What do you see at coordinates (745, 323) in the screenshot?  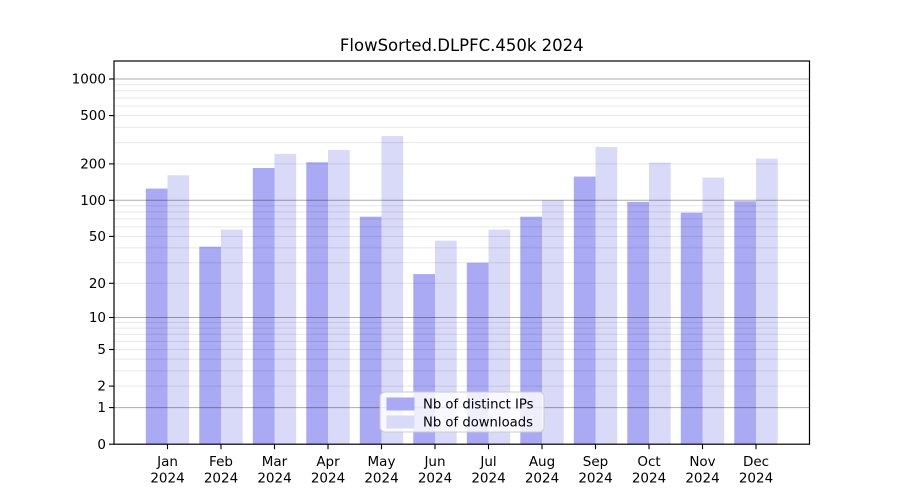 I see `bar-distinct-ips-dec` at bounding box center [745, 323].